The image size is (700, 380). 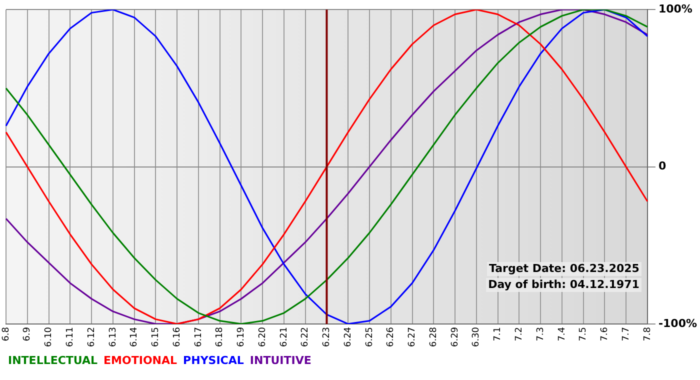 What do you see at coordinates (241, 337) in the screenshot?
I see `x-tick-label: 6.19` at bounding box center [241, 337].